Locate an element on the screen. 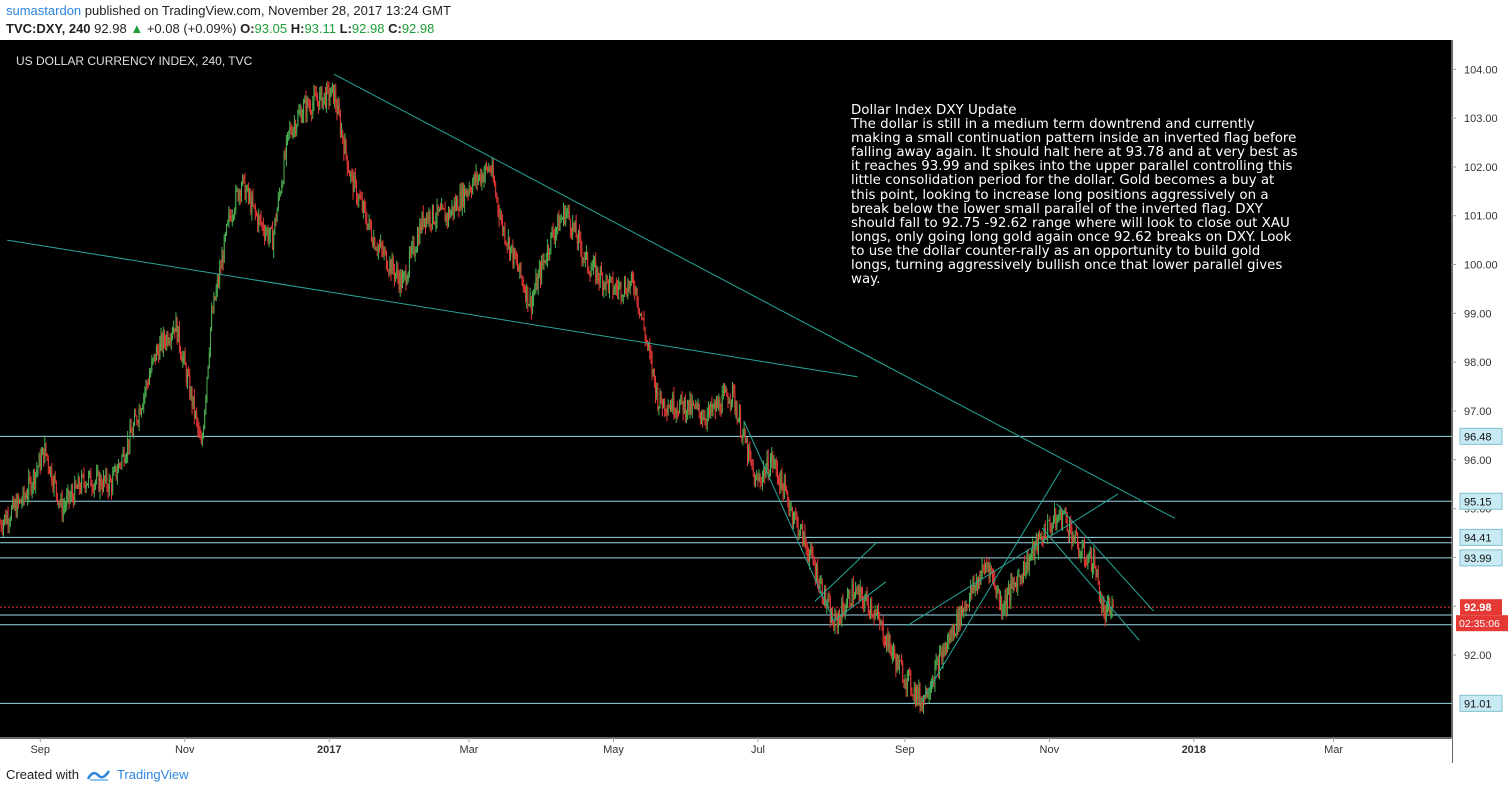  trendline is located at coordinates (845, 572).